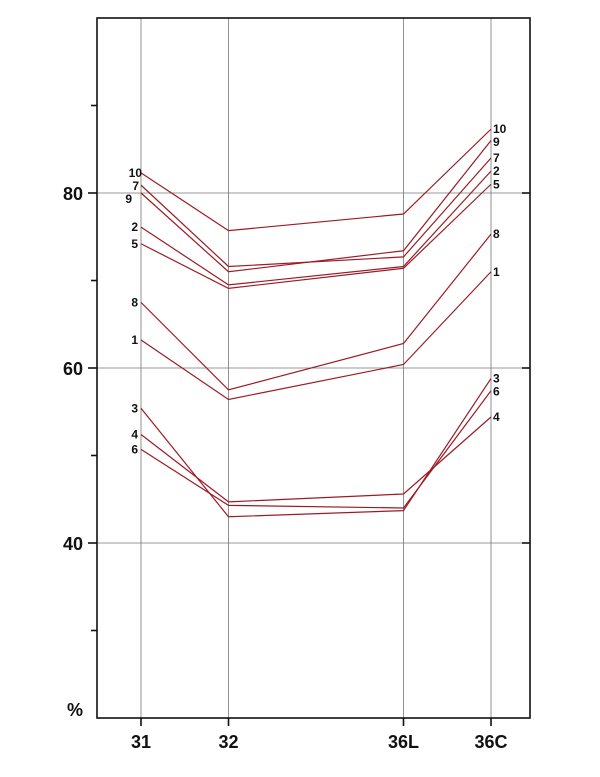 The height and width of the screenshot is (777, 600). Describe the element at coordinates (75, 710) in the screenshot. I see `y-axis-label: %` at that location.